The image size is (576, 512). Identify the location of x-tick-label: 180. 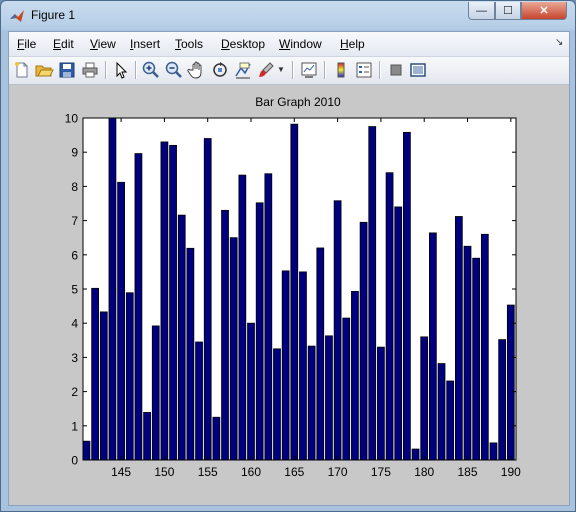
(424, 472).